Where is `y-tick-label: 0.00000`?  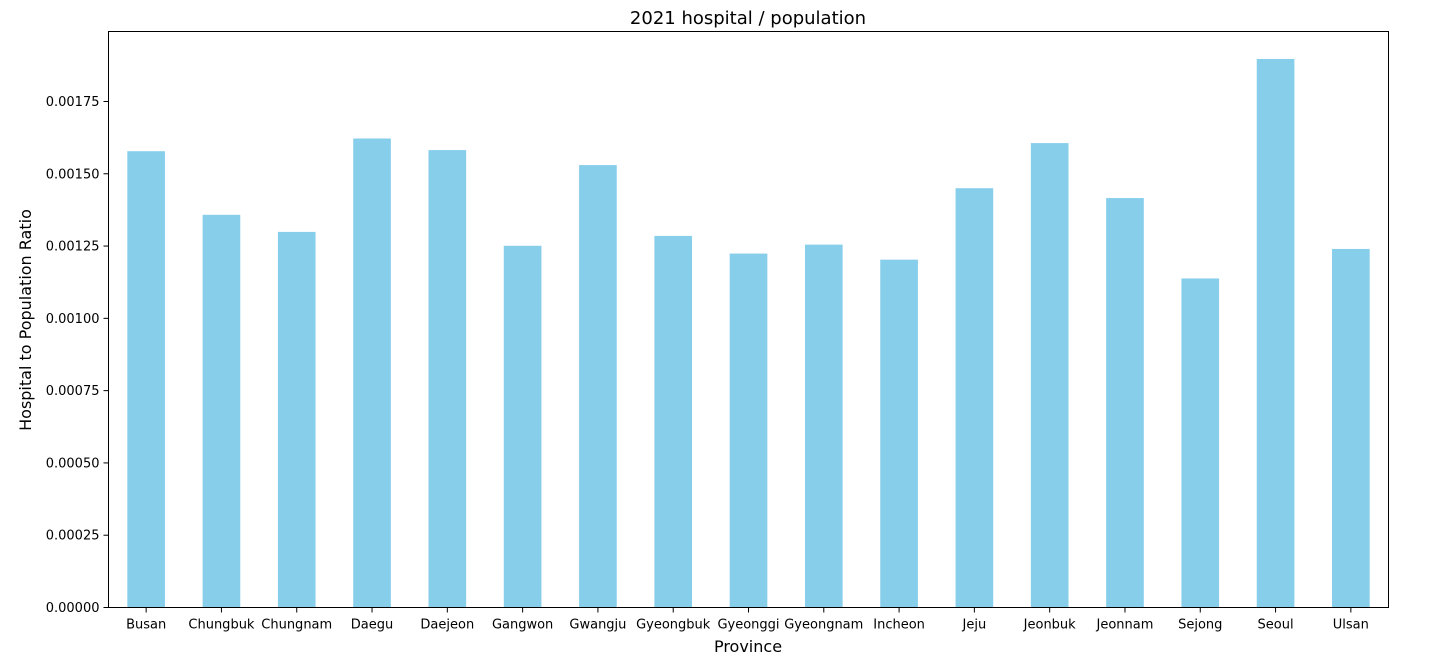 y-tick-label: 0.00000 is located at coordinates (73, 608).